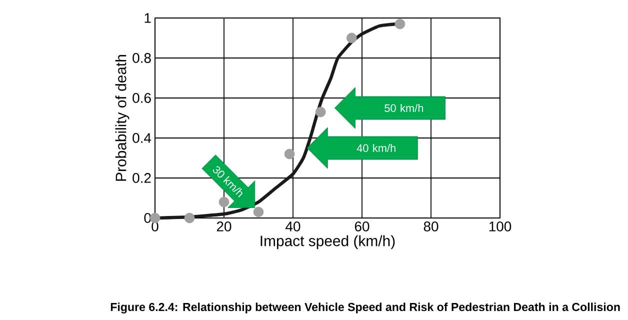  I want to click on y-axis-title: Probability of death, so click(122, 118).